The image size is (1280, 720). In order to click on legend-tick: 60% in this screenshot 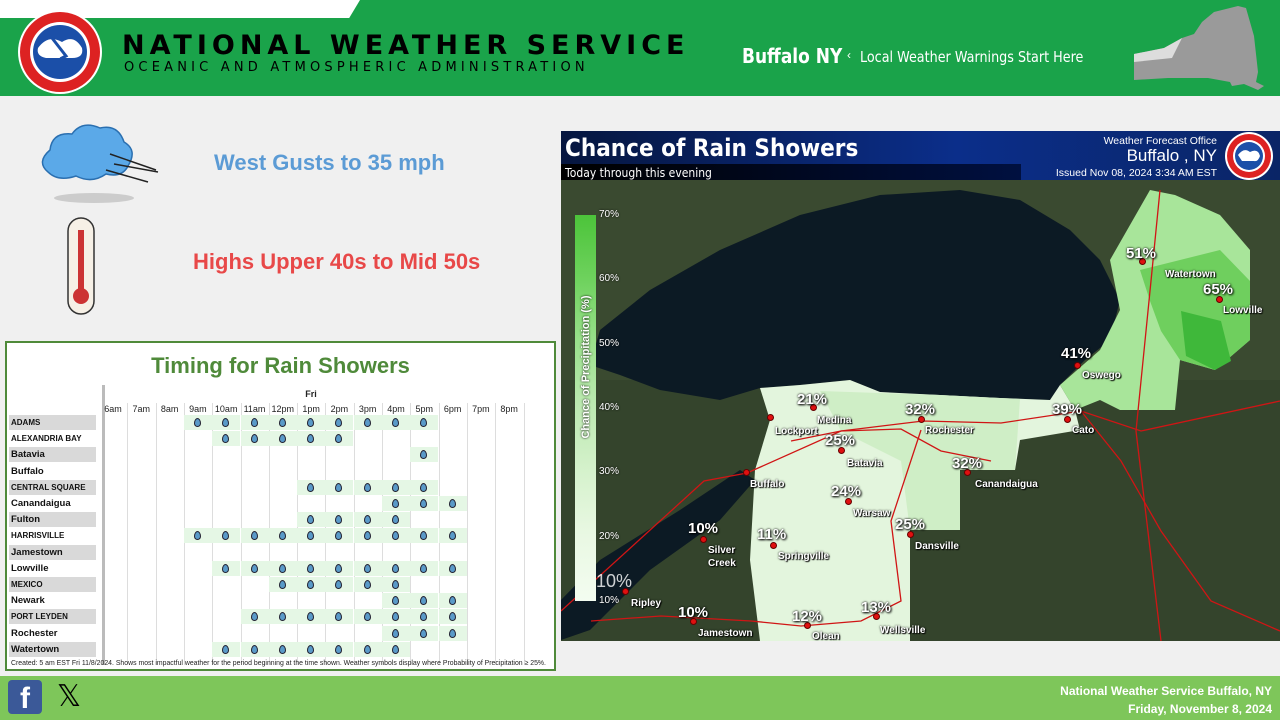, I will do `click(609, 279)`.